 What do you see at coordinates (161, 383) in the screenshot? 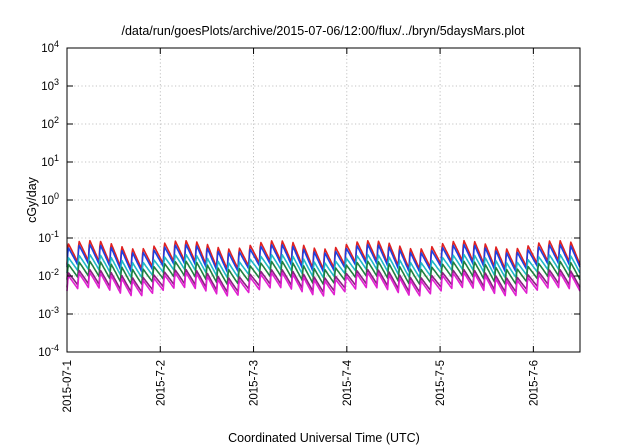
I see `x-tick-label: 2015-7-2` at bounding box center [161, 383].